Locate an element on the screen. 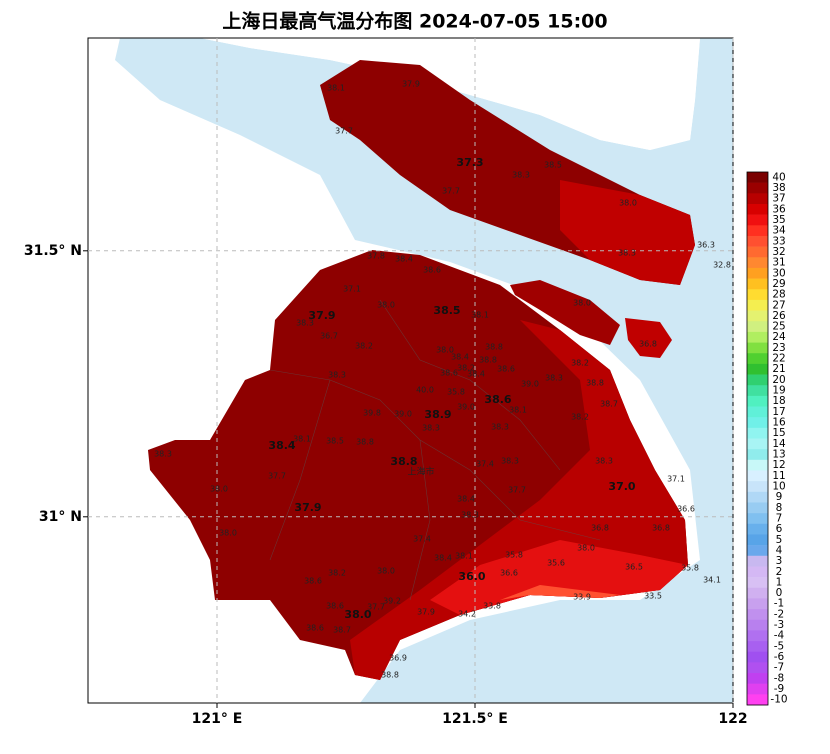  colorbar-label: -8 is located at coordinates (779, 678).